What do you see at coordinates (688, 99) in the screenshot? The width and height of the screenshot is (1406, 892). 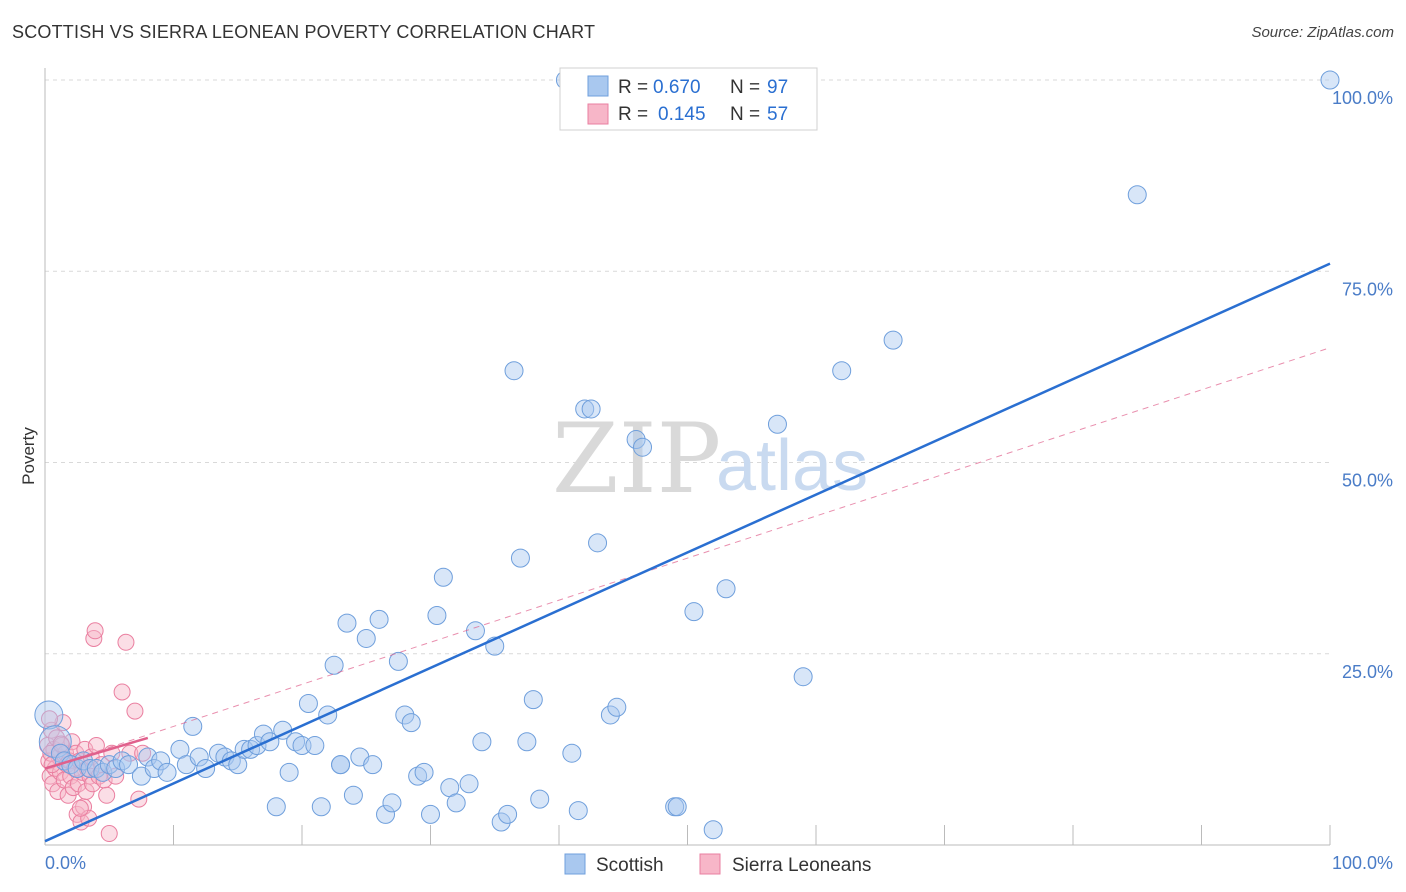 I see `legend: R = 0.670 N = 97 R = 0.145 N = 57` at bounding box center [688, 99].